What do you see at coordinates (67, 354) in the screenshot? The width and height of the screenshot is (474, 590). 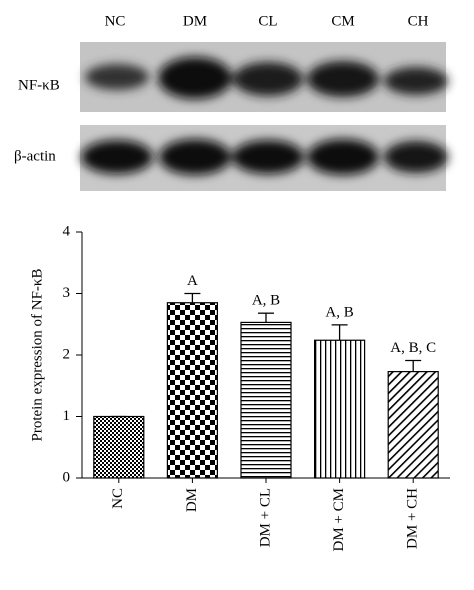 I see `y-tick-label: 2` at bounding box center [67, 354].